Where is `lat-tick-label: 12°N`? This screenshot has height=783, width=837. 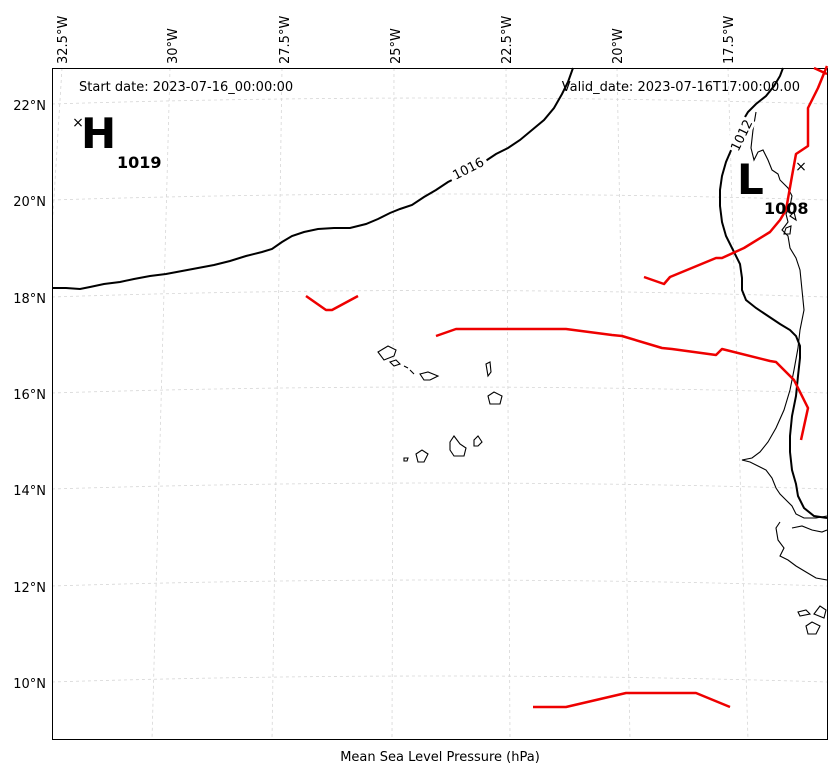
lat-tick-label: 12°N is located at coordinates (29, 588).